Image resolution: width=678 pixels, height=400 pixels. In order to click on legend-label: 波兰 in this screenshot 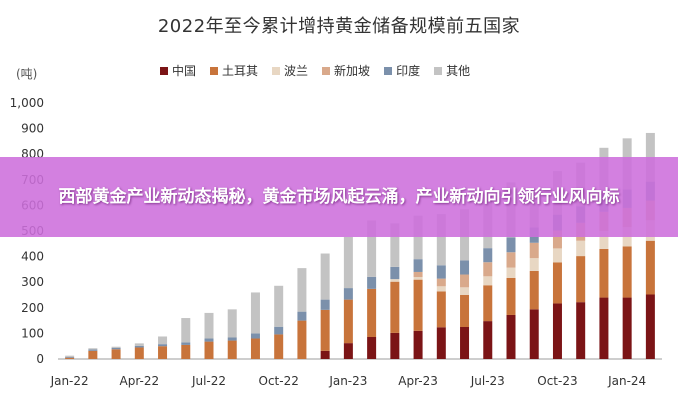, I will do `click(296, 71)`.